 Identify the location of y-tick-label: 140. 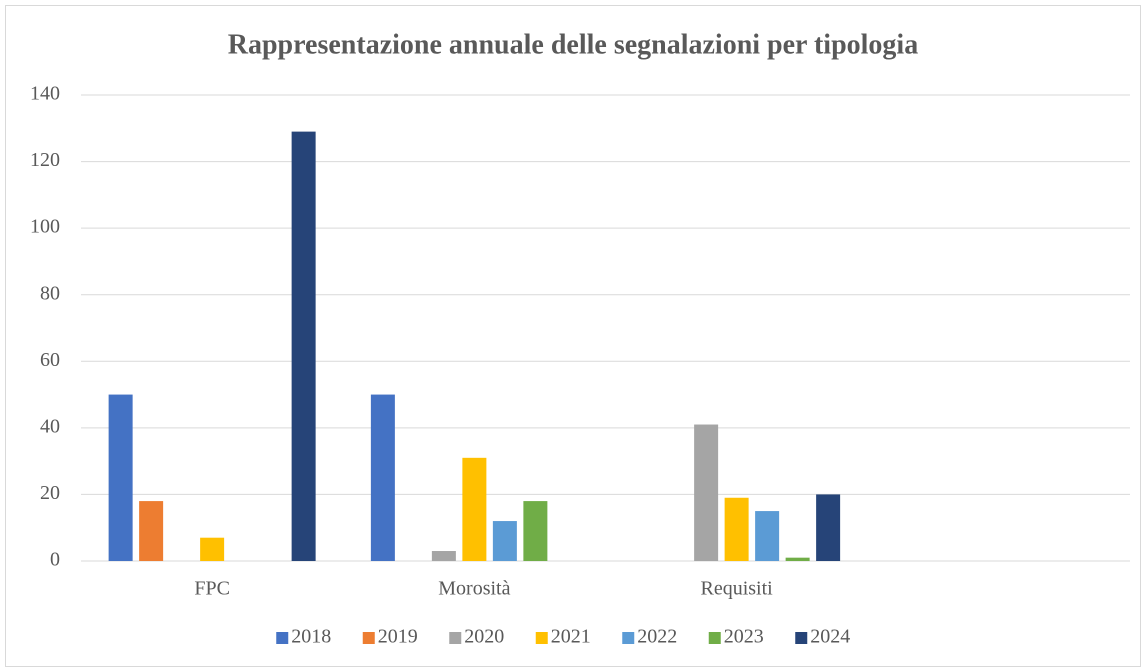
(45, 94).